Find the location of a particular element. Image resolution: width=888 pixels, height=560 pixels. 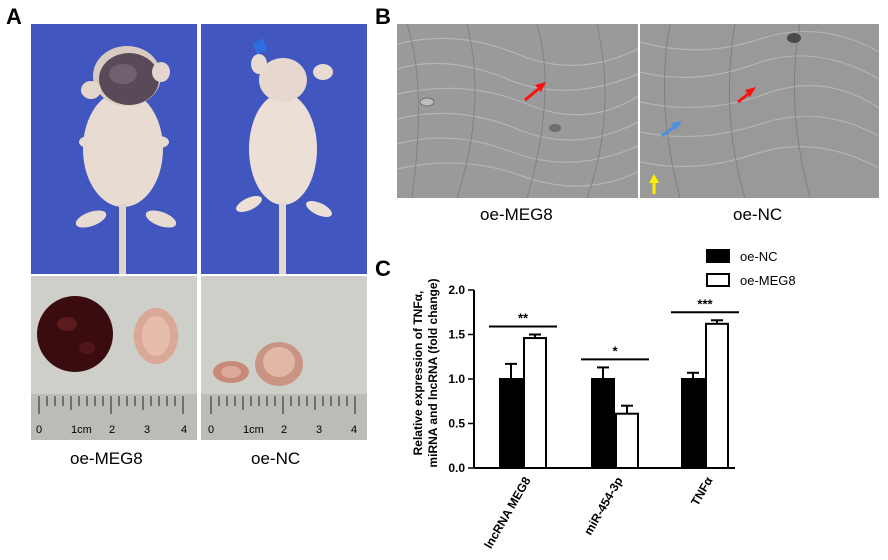

panel-b-label-oe-nc: oe-NC is located at coordinates (758, 214).